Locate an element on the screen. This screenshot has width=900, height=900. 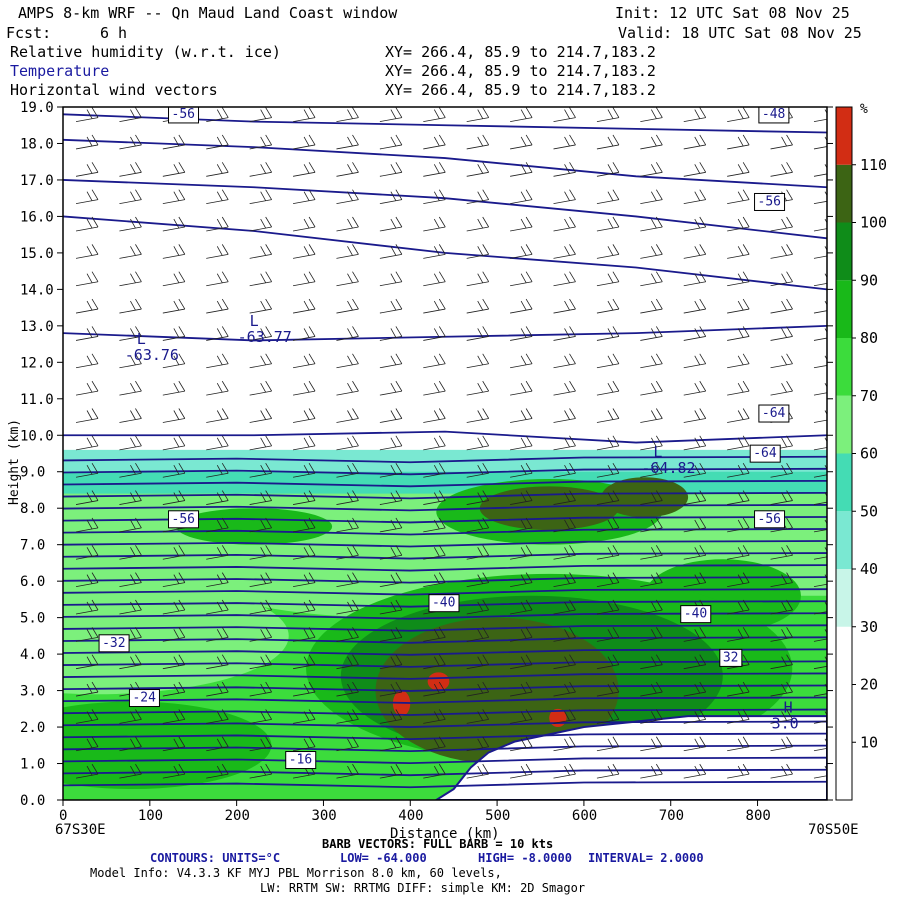
contour-label: -24 is located at coordinates (144, 698).